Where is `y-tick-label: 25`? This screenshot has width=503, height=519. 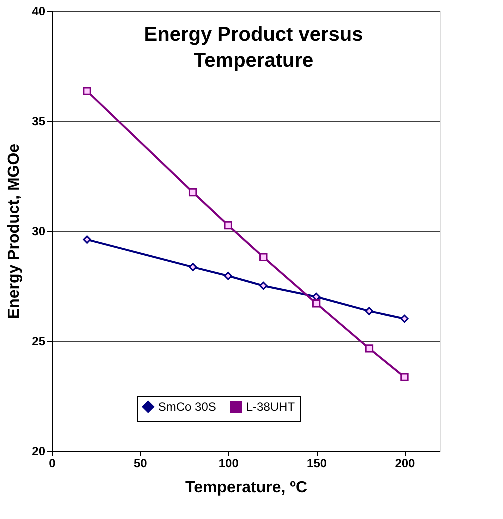
y-tick-label: 25 is located at coordinates (39, 341).